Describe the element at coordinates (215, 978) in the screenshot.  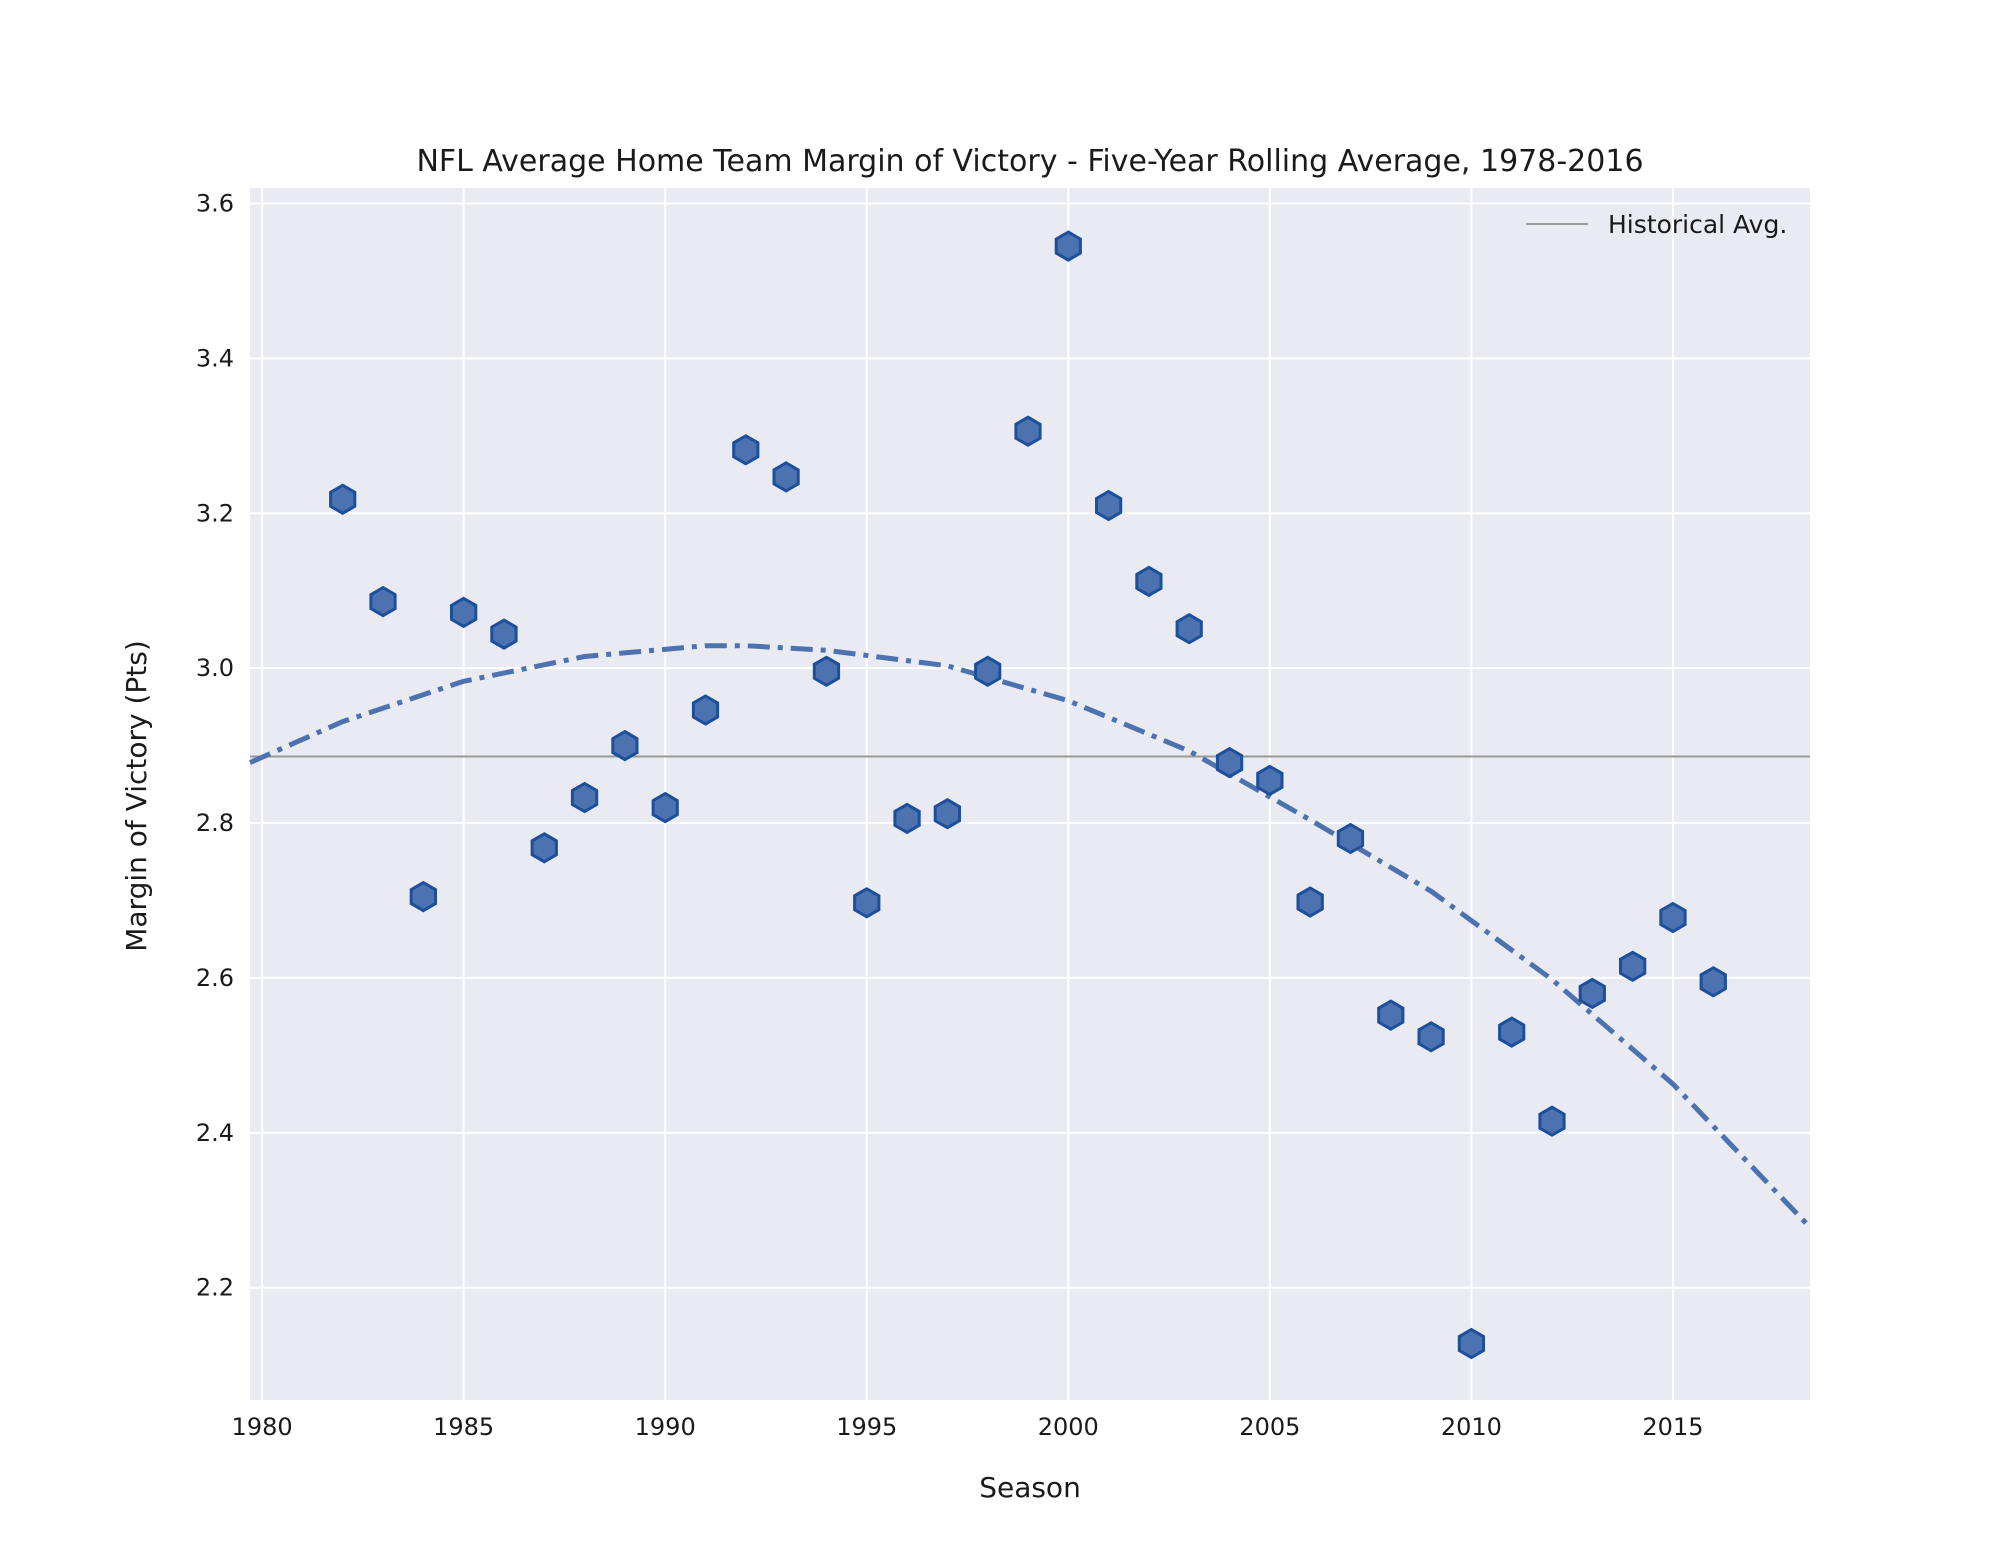
I see `y-tick-label: 2.6` at that location.